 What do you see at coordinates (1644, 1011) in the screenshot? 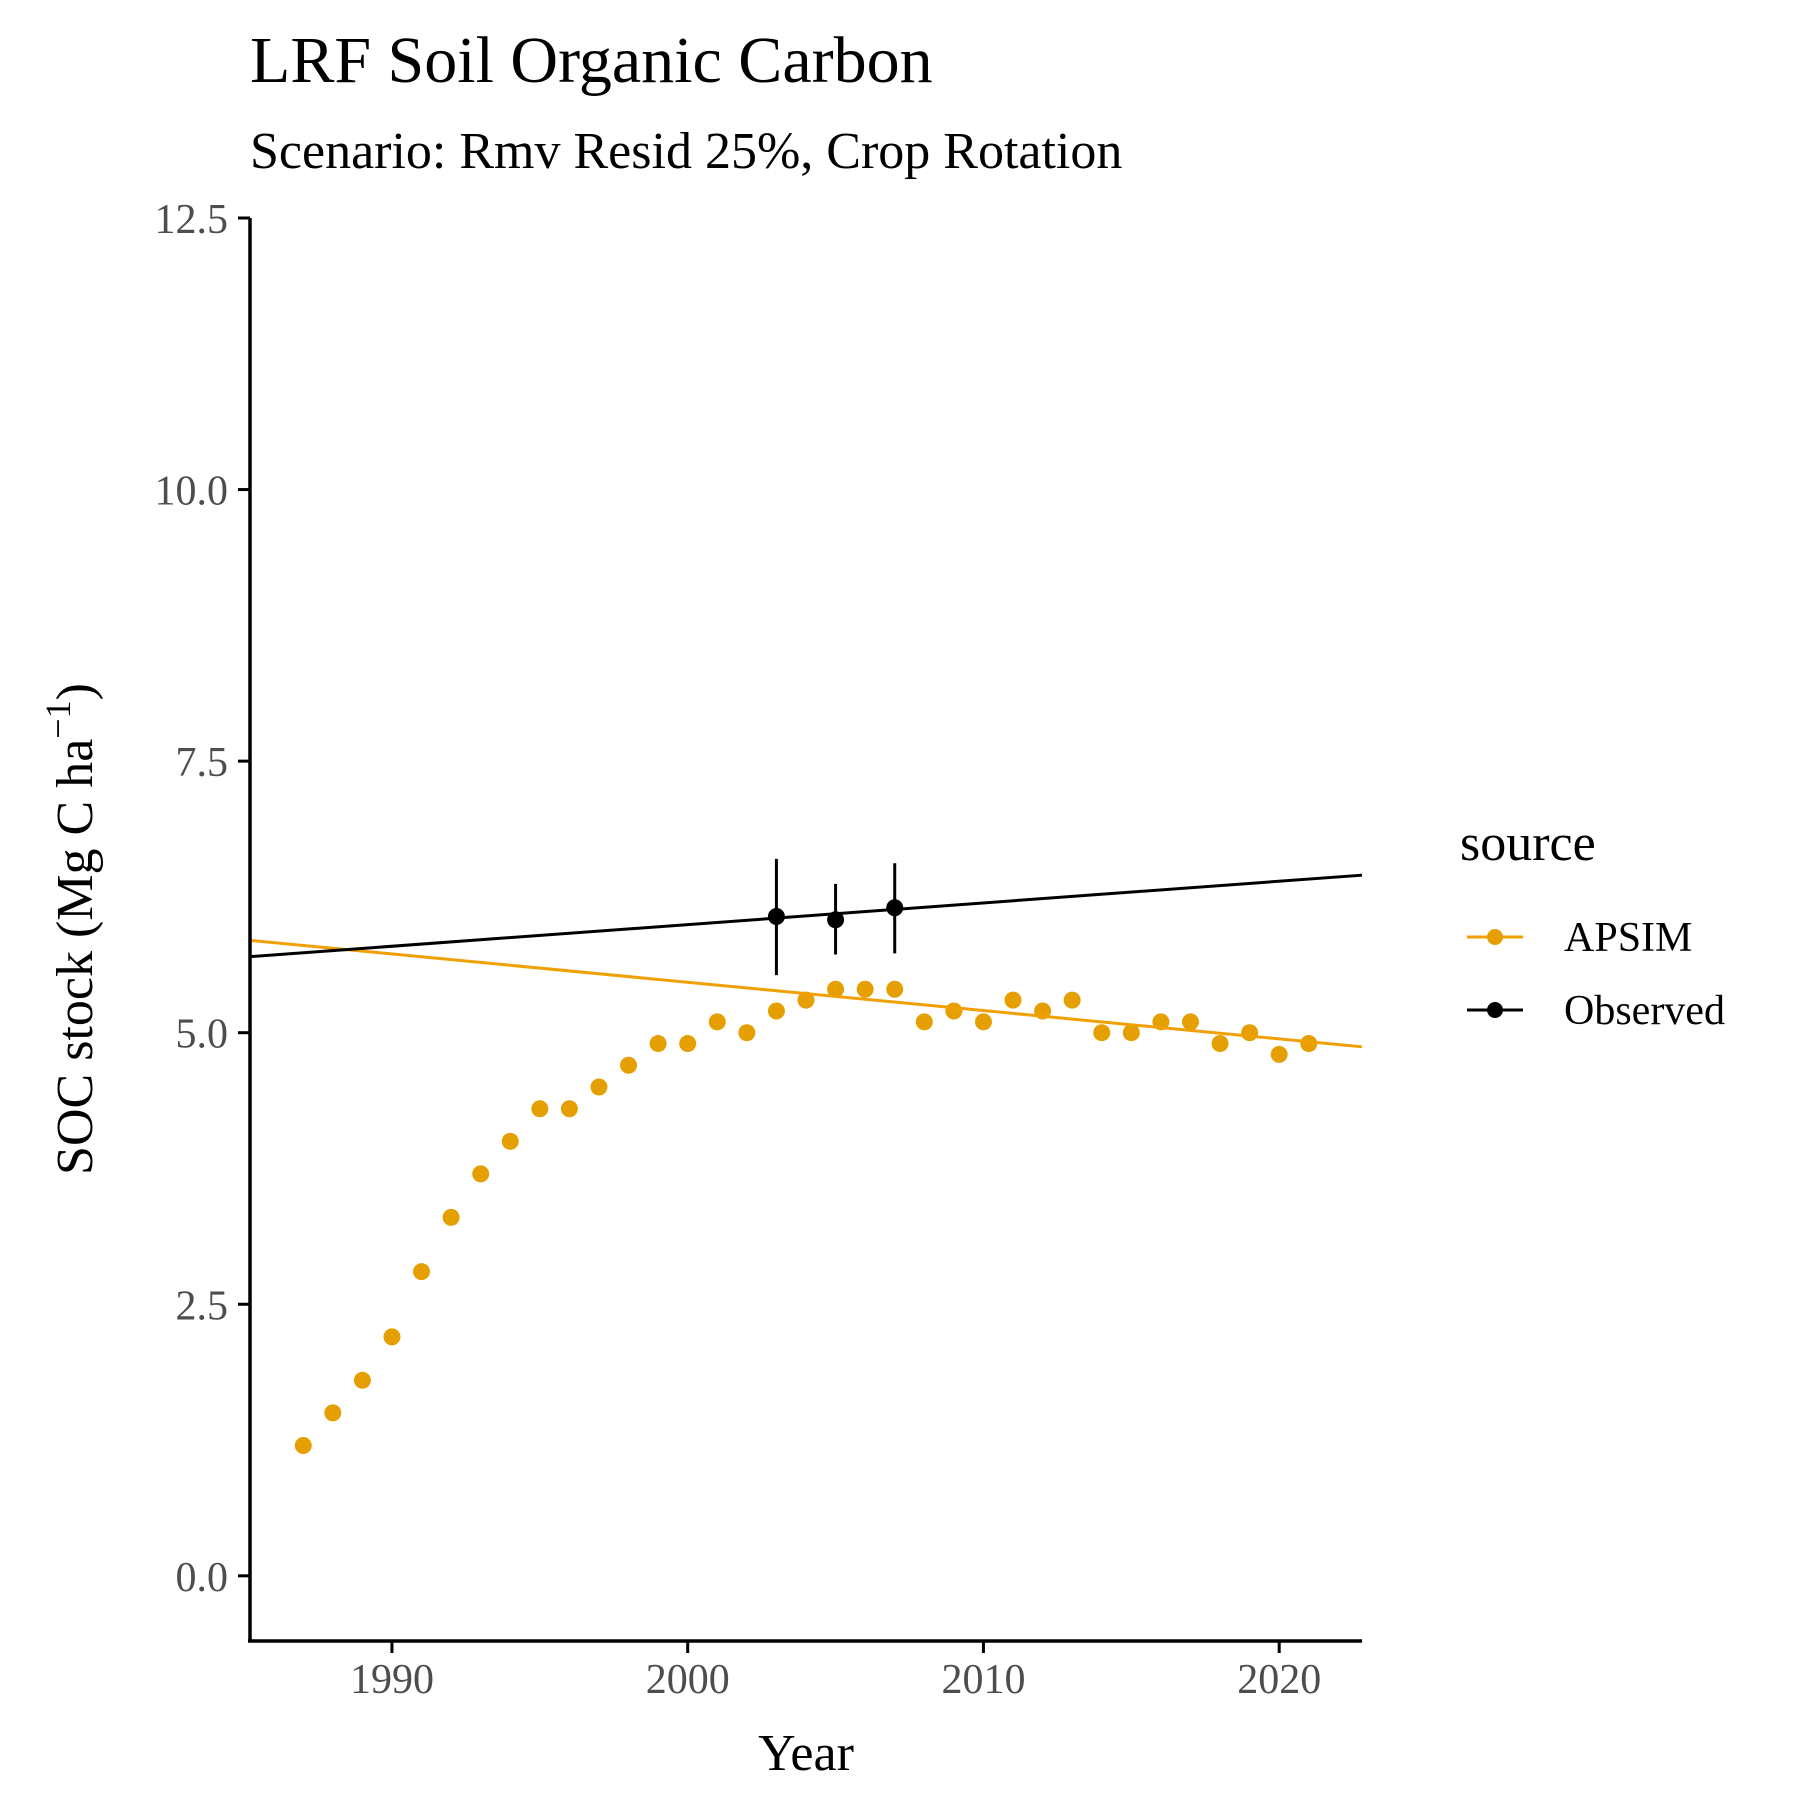
I see `legend-label-observed: Observed` at bounding box center [1644, 1011].